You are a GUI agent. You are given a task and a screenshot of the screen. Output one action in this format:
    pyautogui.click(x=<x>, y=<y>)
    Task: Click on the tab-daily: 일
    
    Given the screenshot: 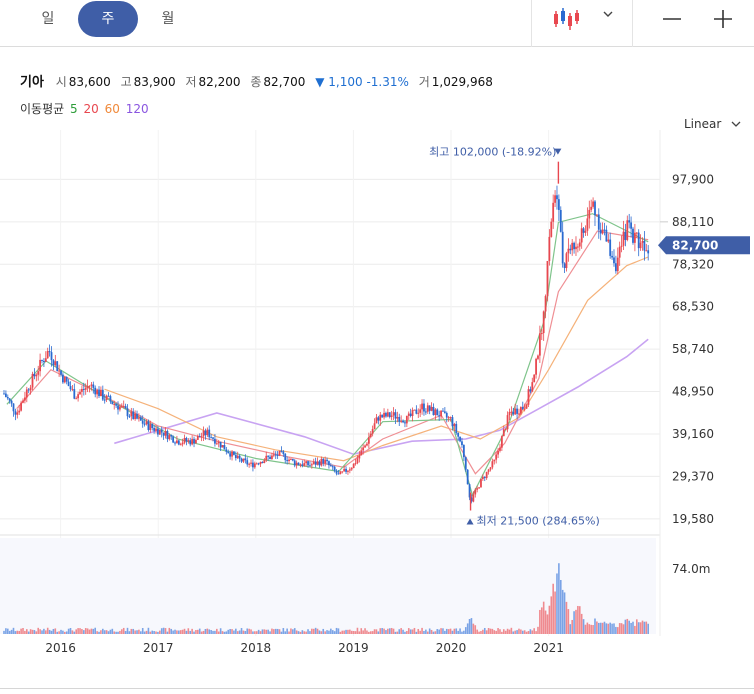 What is the action you would take?
    pyautogui.click(x=48, y=19)
    